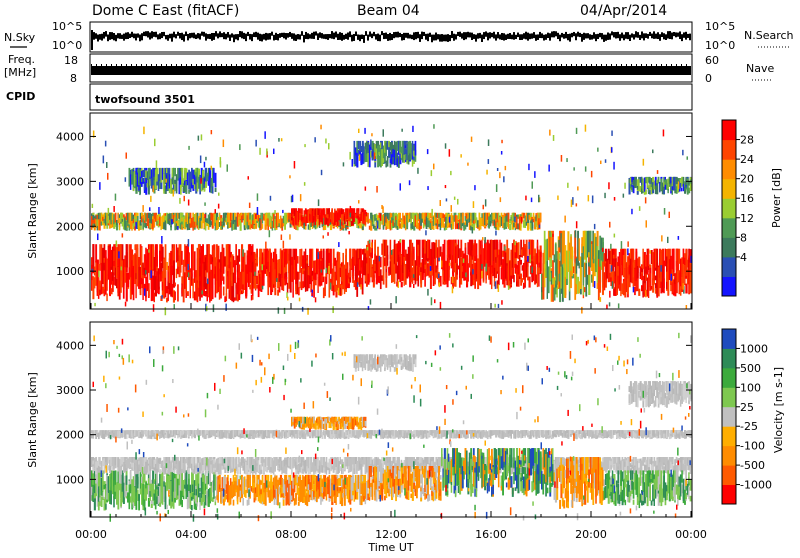 Image resolution: width=800 pixels, height=558 pixels. Describe the element at coordinates (70, 181) in the screenshot. I see `y-tick-label: 3000` at that location.